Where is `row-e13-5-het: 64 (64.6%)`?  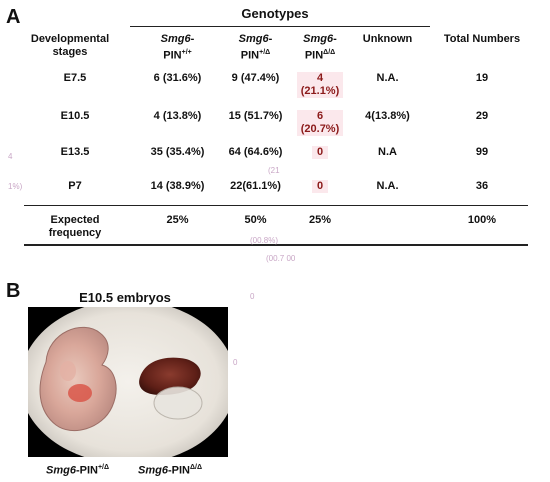
row-e13-5-het: 64 (64.6%) is located at coordinates (255, 152).